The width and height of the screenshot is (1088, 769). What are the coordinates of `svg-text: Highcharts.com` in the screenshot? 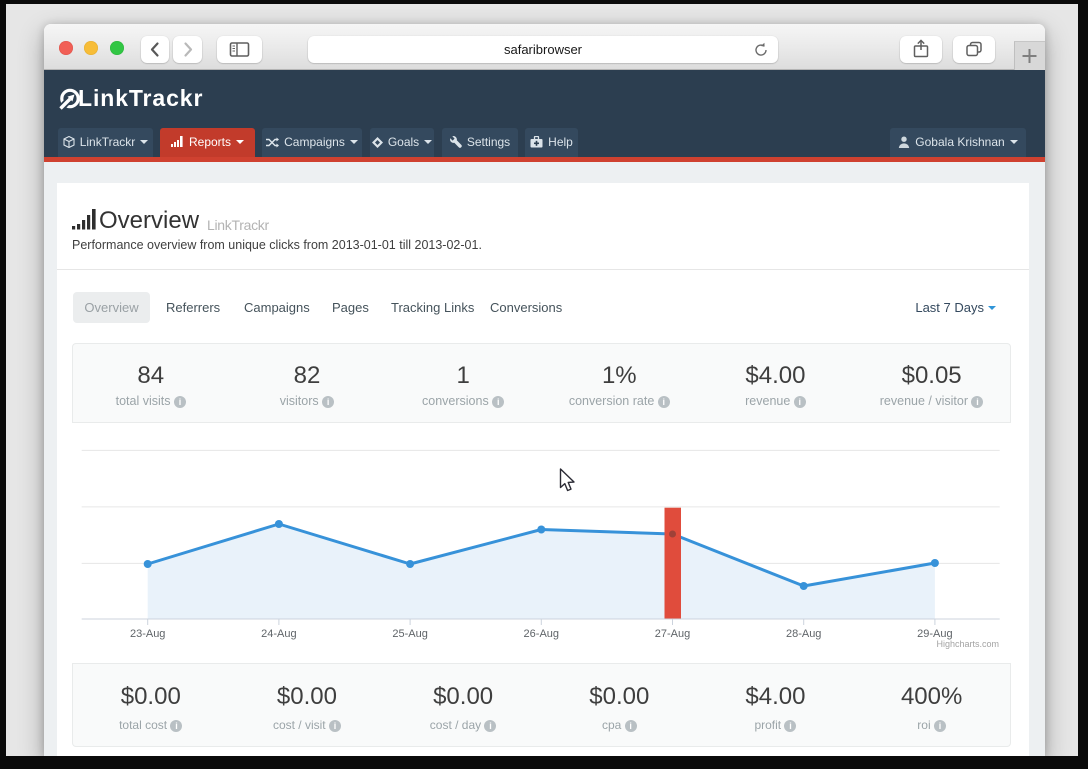 It's located at (967, 644).